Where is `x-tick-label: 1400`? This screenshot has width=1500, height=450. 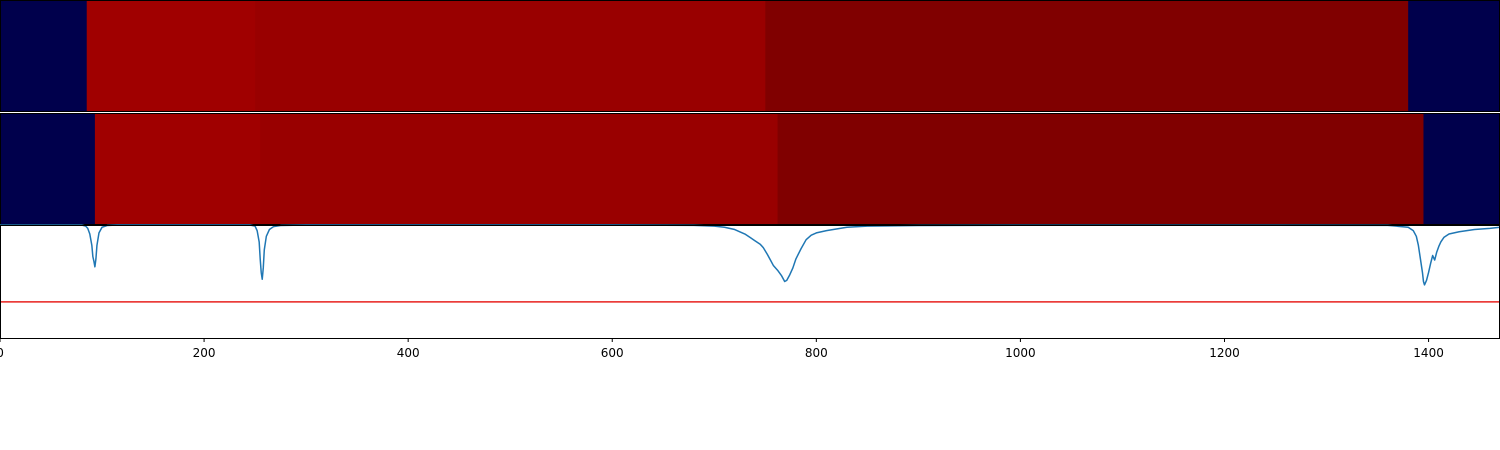 x-tick-label: 1400 is located at coordinates (1428, 353).